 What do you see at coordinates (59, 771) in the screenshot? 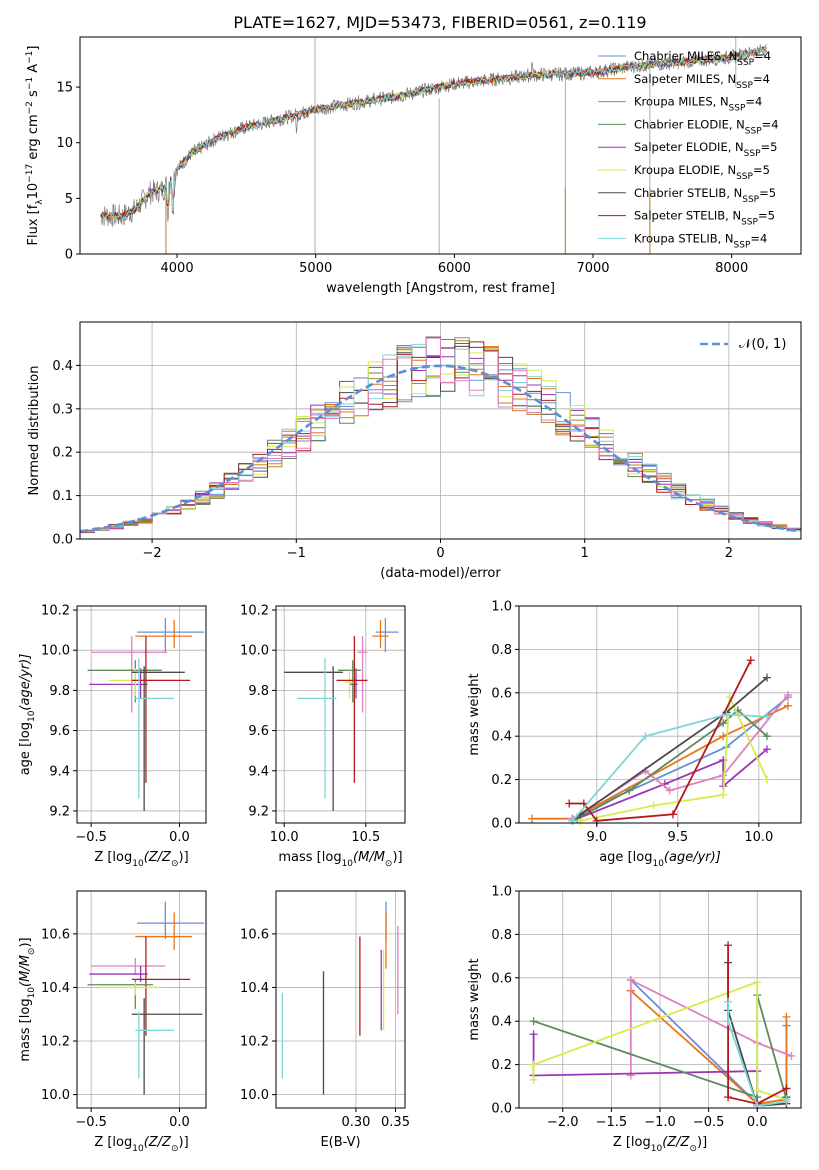
I see `age-vs-Z-ytick-label: 9.4` at bounding box center [59, 771].